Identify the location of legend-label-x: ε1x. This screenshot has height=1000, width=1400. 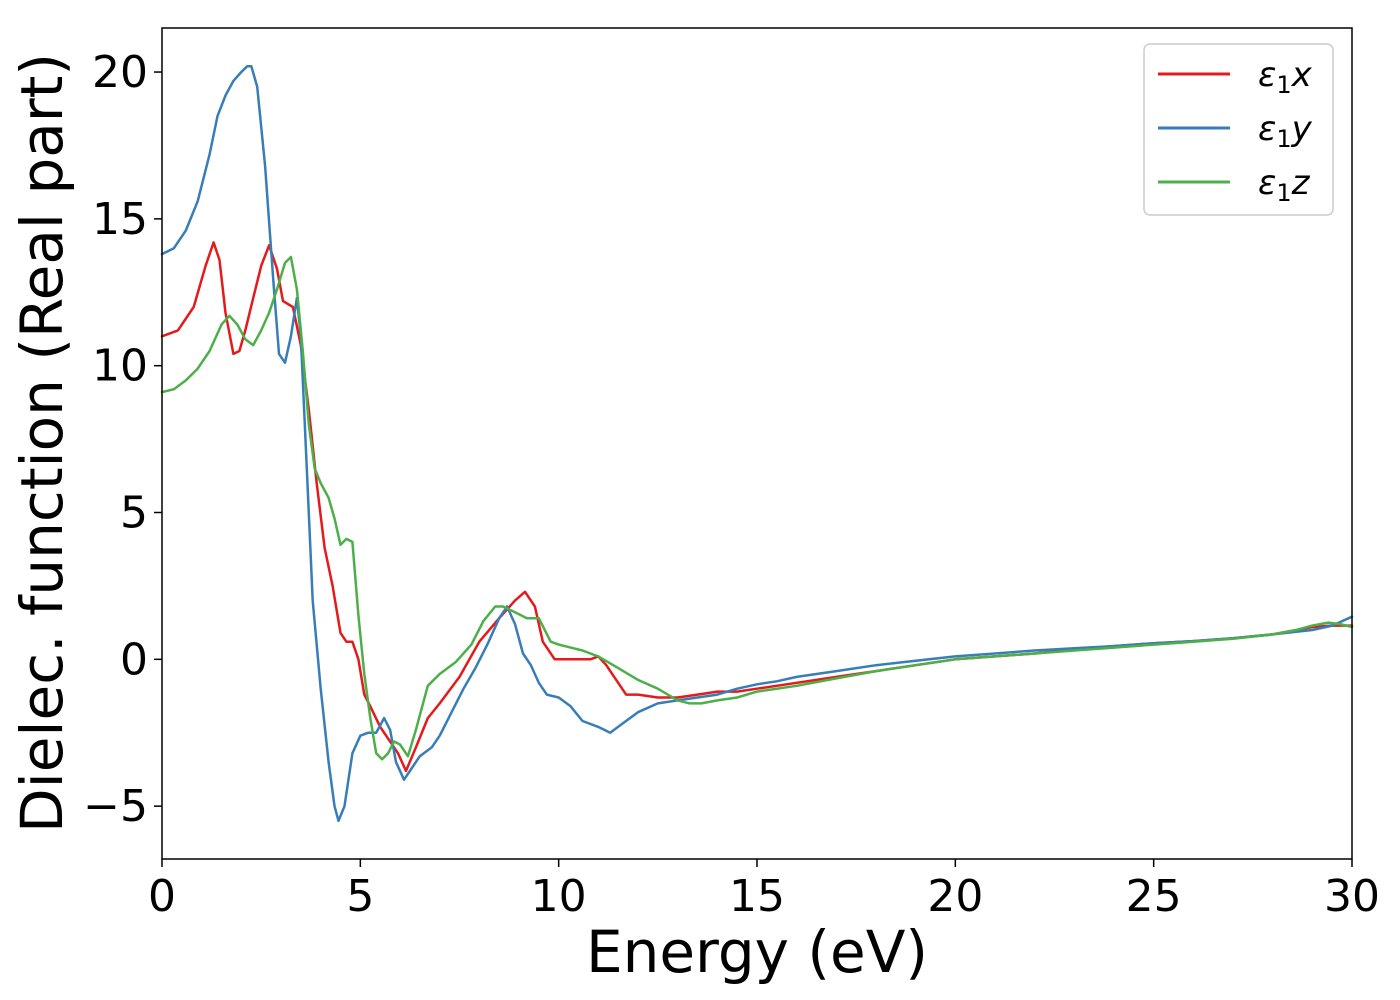
(1285, 77).